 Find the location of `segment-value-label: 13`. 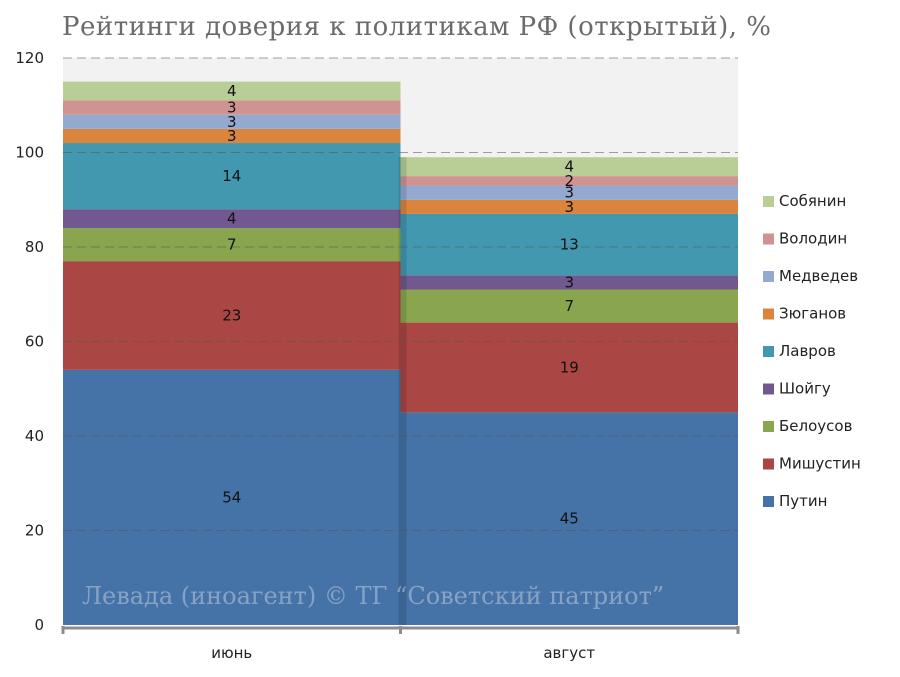

segment-value-label: 13 is located at coordinates (569, 245).